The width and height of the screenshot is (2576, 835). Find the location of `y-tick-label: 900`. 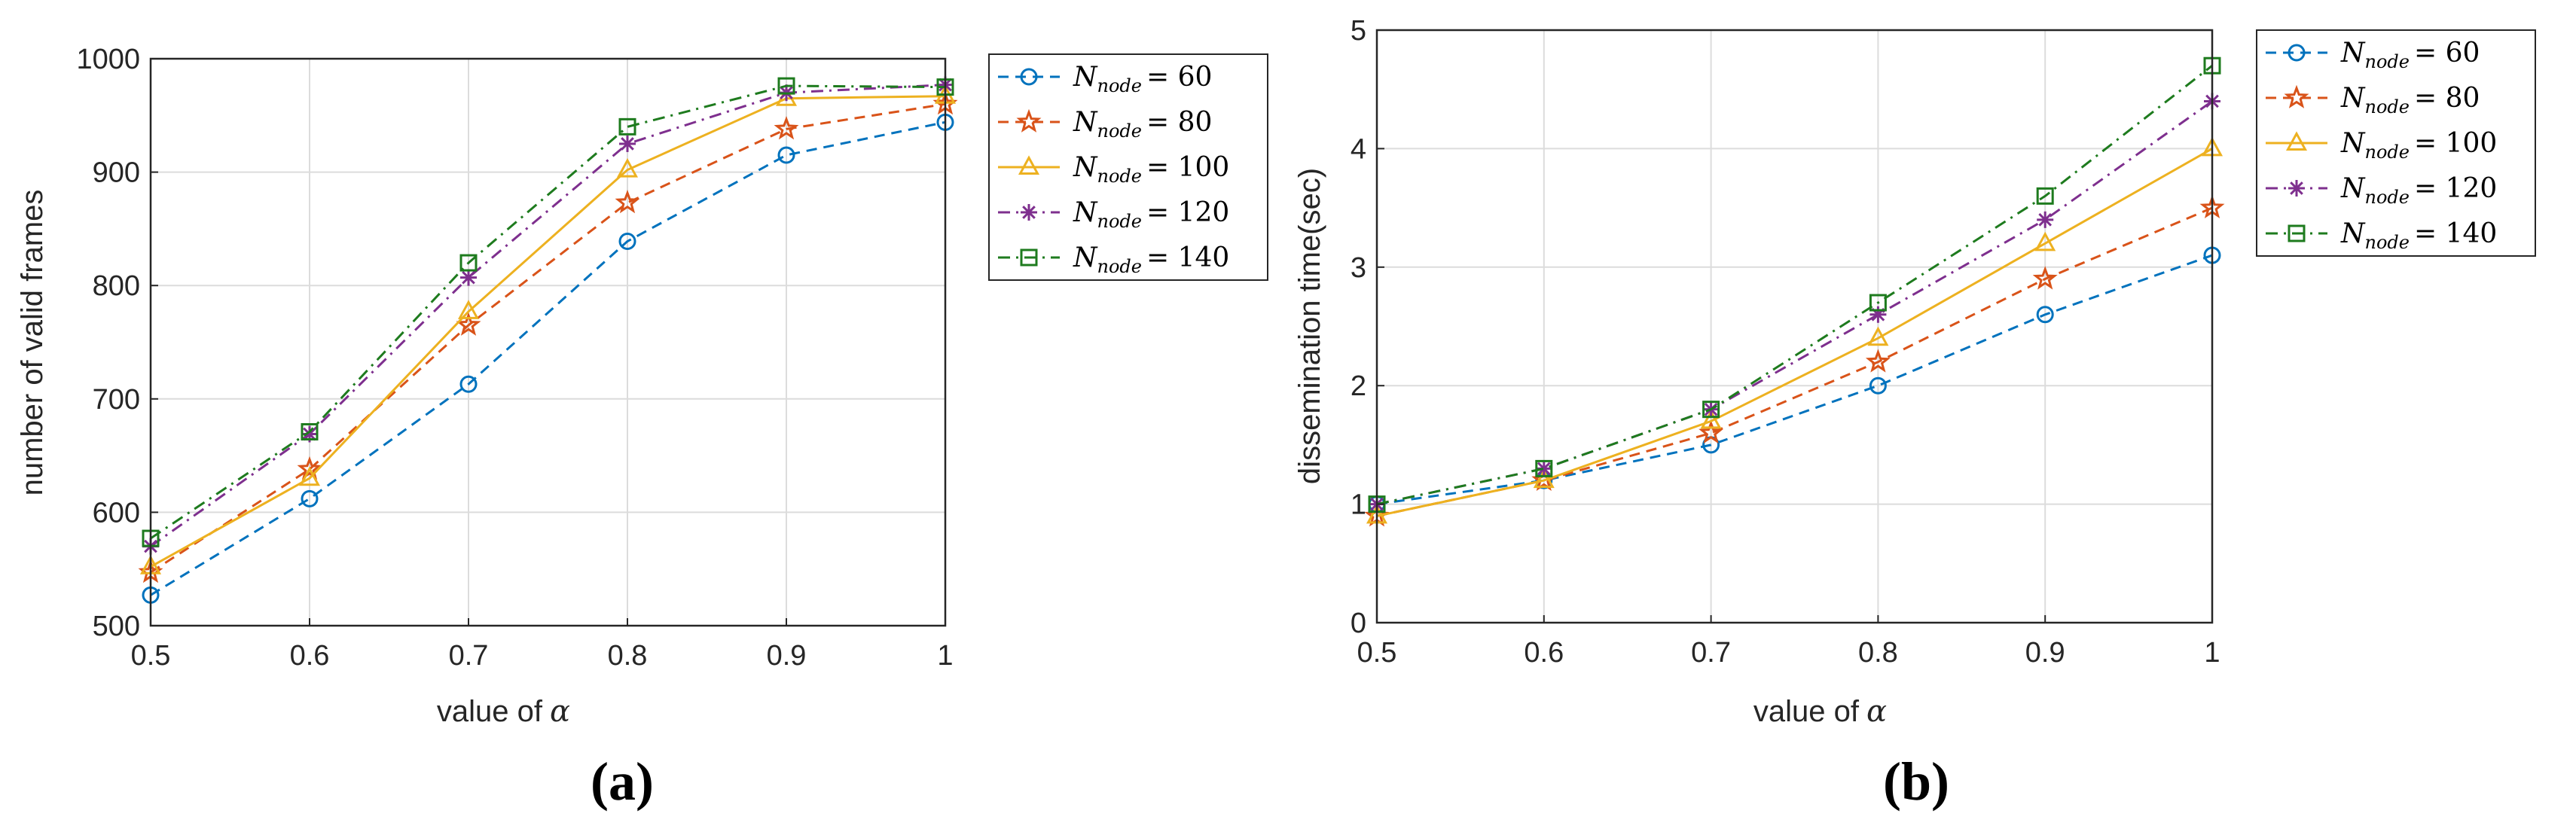

y-tick-label: 900 is located at coordinates (117, 173).